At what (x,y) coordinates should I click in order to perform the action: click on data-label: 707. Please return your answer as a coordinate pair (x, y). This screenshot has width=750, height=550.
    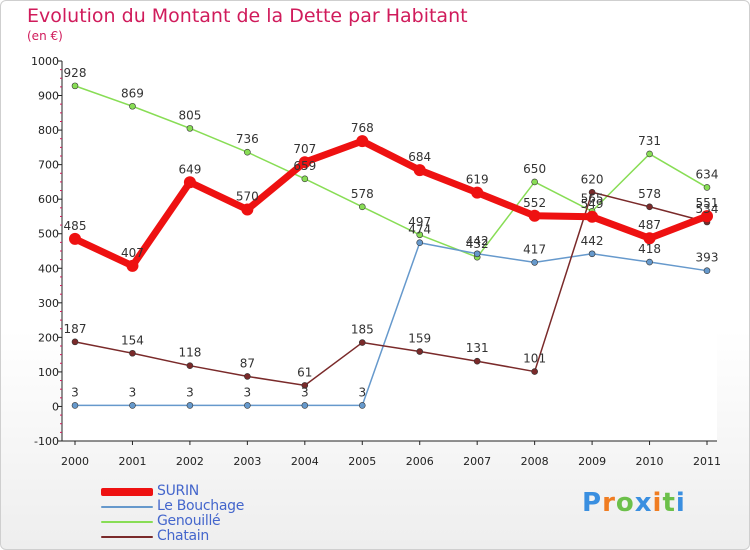
    Looking at the image, I should click on (304, 149).